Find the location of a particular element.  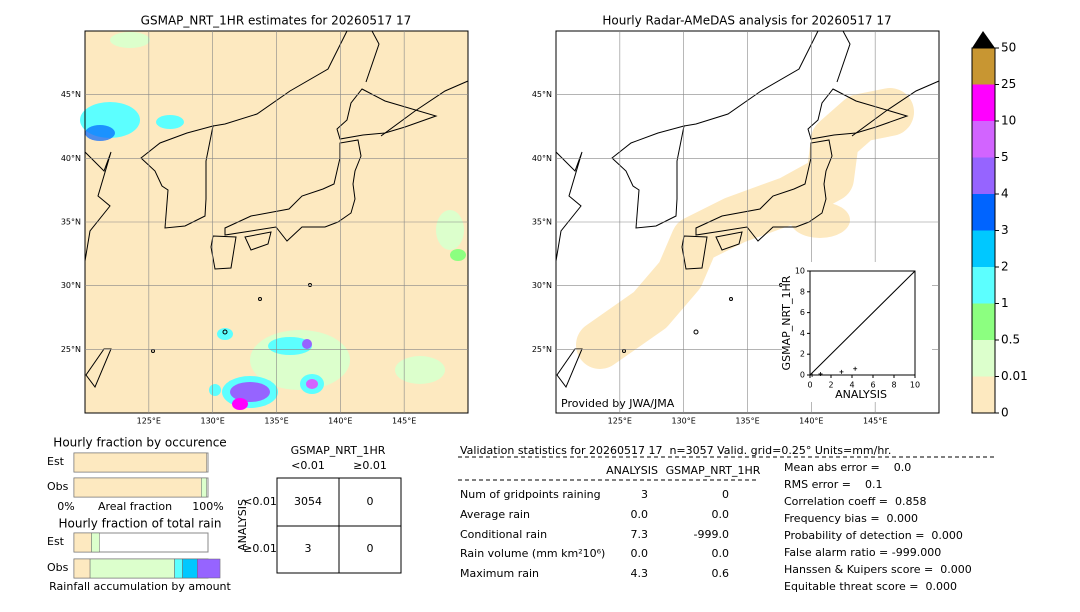

stat-value: 0.6 is located at coordinates (721, 573).